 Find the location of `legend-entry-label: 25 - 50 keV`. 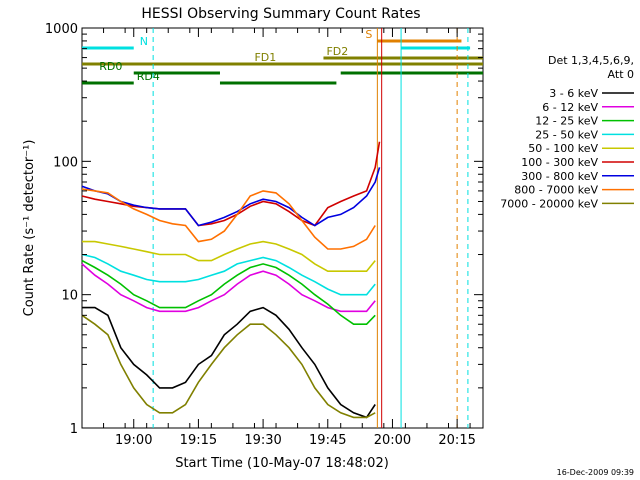

legend-entry-label: 25 - 50 keV is located at coordinates (566, 134).